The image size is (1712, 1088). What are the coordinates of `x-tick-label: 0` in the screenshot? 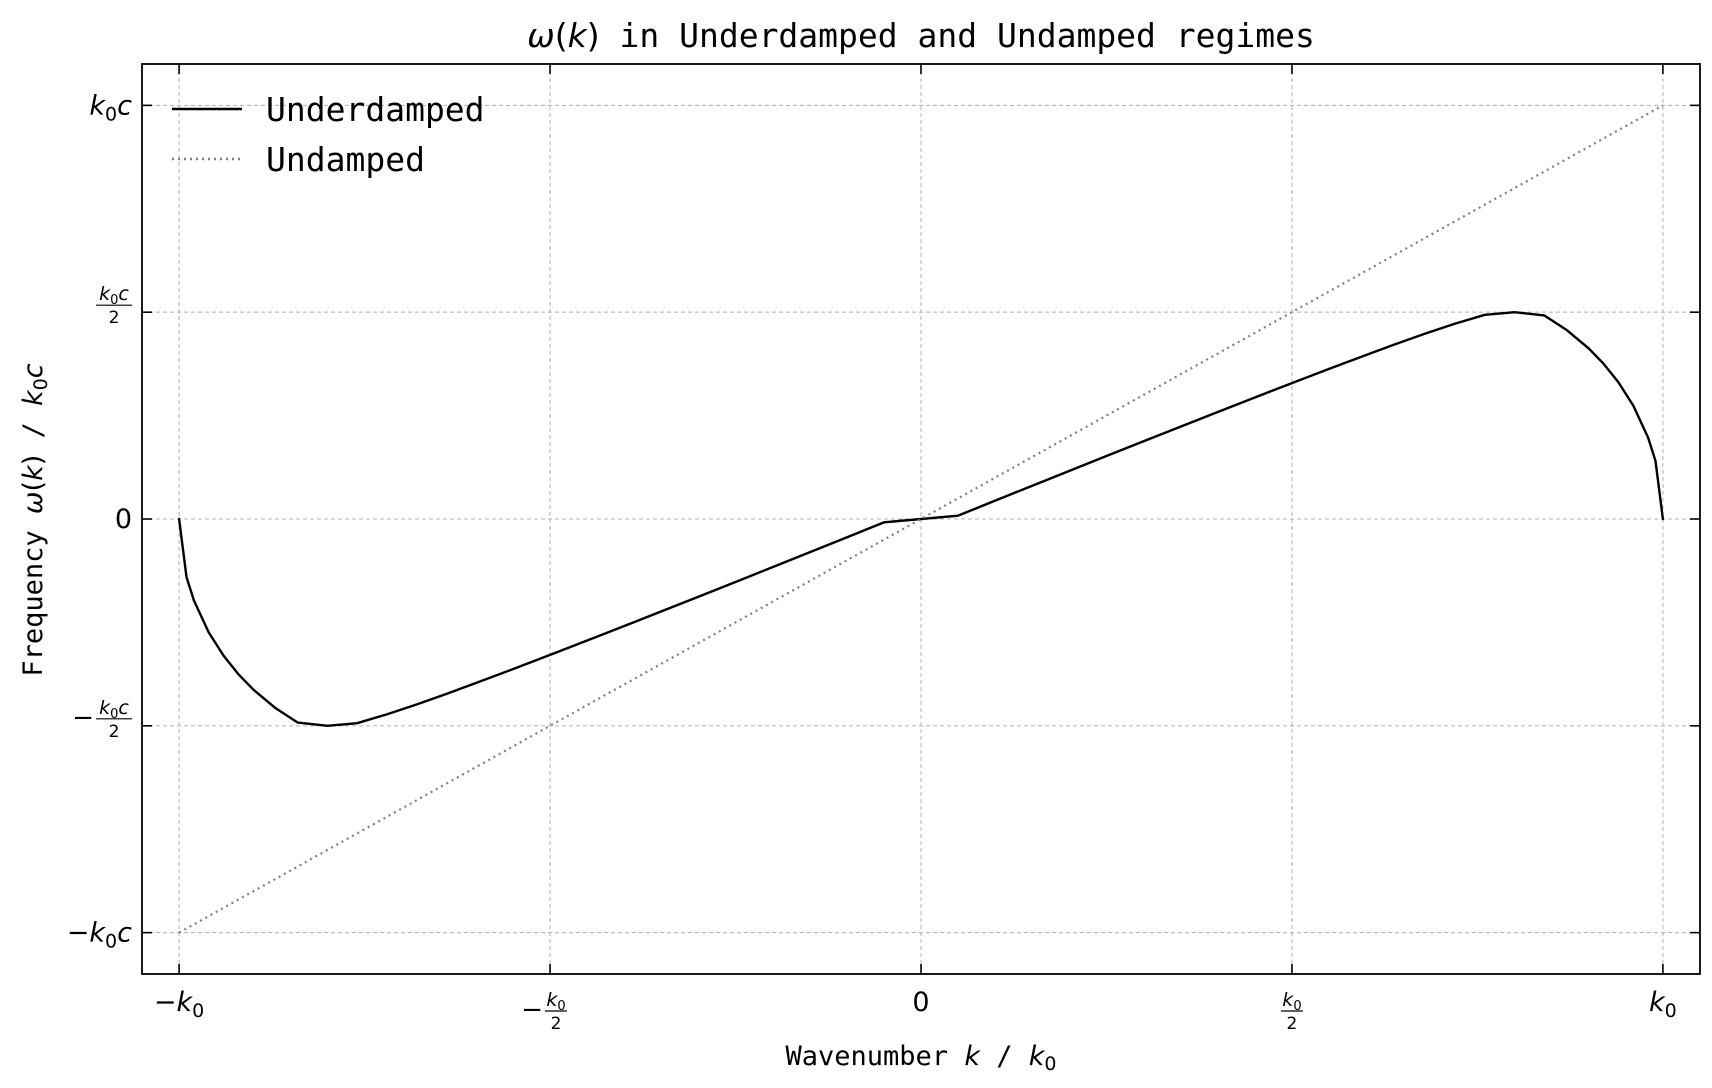 It's located at (920, 1002).